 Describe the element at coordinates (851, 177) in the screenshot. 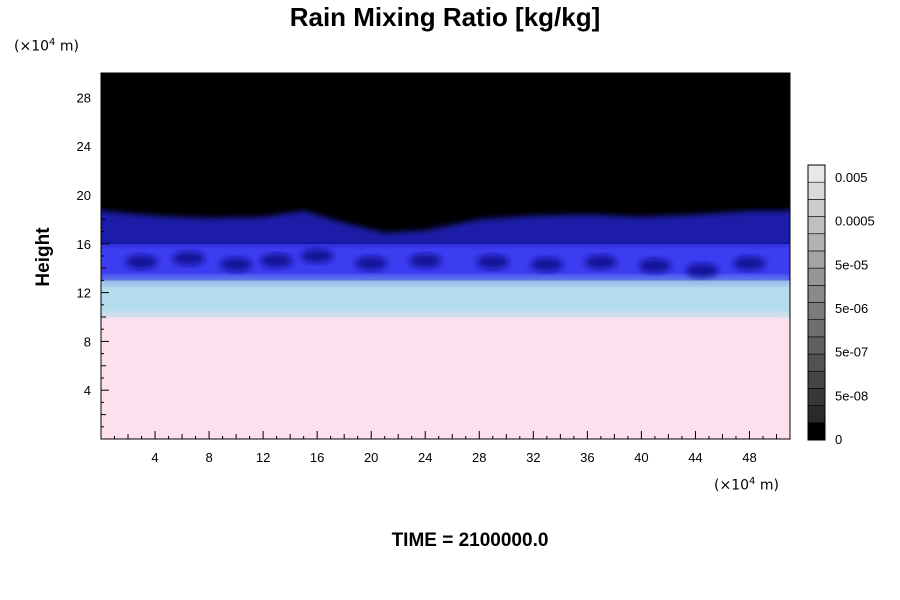

I see `colorbar-label: 0.005` at that location.